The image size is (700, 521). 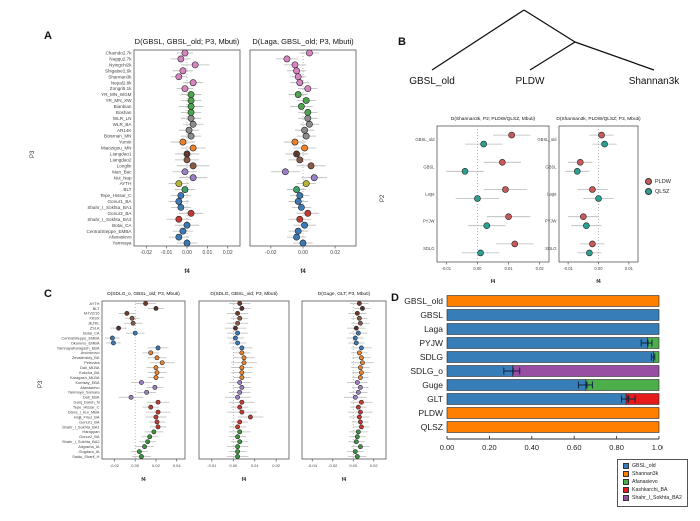 I want to click on legend-item-pldw: PLDW, so click(x=658, y=181).